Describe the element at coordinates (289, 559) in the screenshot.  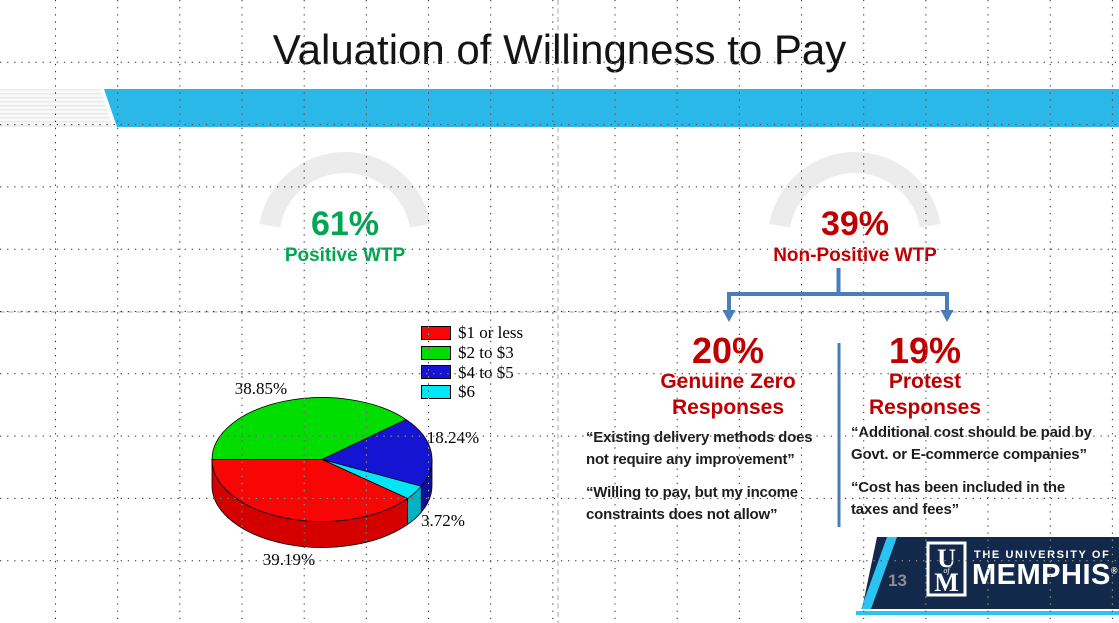
I see `pie-percentage-label: 39.19%` at that location.